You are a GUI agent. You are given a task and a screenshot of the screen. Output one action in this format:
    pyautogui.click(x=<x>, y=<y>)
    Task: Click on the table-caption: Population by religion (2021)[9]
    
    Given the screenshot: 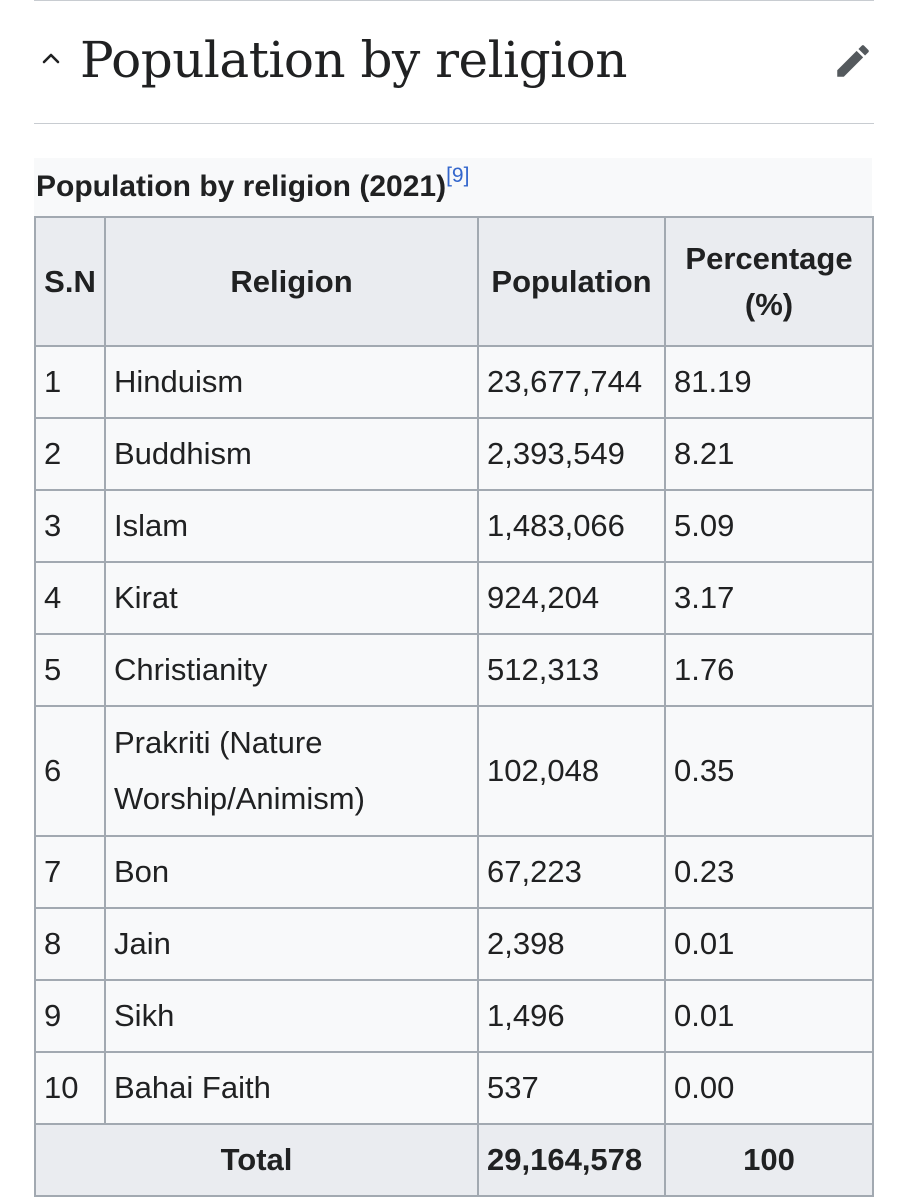 What is the action you would take?
    pyautogui.click(x=453, y=187)
    